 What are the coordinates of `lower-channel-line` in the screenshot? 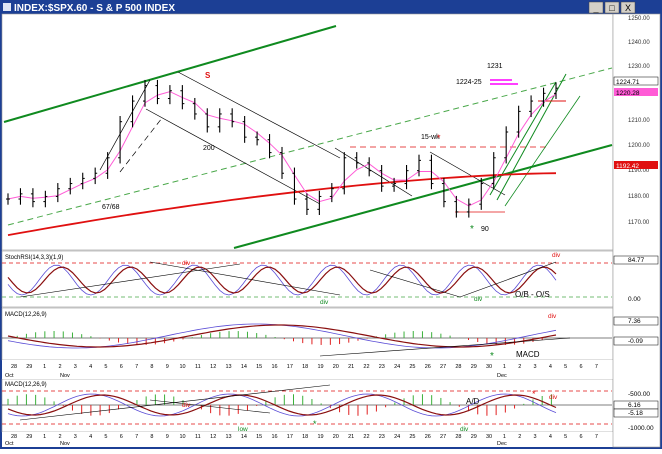 It's located at (423, 196).